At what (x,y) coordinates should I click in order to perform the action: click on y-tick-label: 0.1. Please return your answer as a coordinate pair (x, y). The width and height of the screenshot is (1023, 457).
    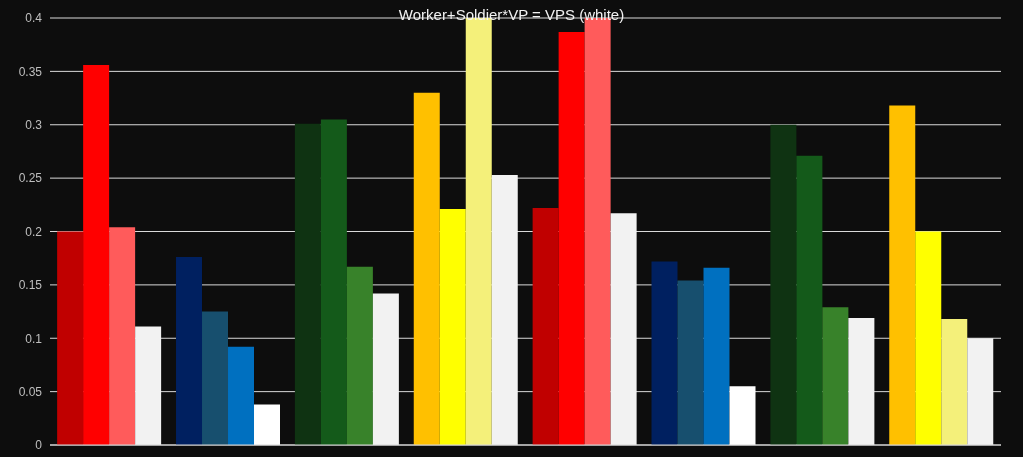
    Looking at the image, I should click on (34, 338).